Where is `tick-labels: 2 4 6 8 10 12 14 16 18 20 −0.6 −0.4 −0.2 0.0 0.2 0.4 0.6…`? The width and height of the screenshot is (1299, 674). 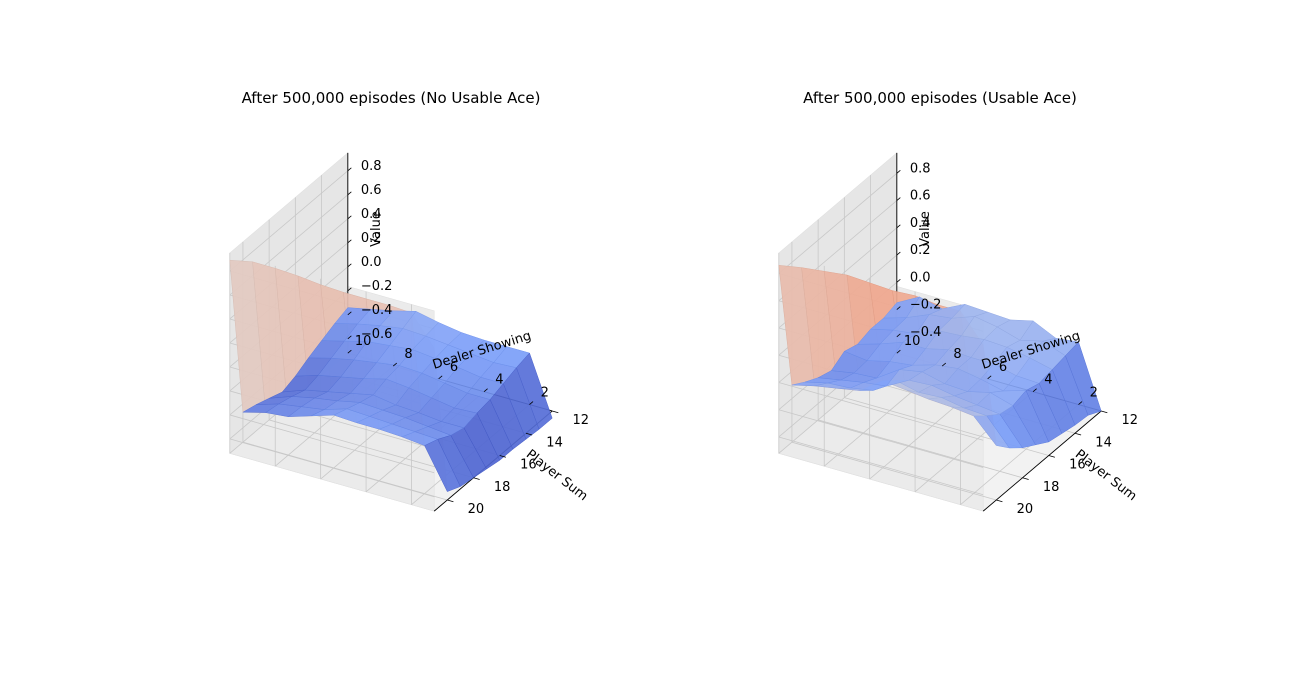 tick-labels: 2 4 6 8 10 12 14 16 18 20 −0.6 −0.4 −0.2 0.0 0.2 0.4 0.6… is located at coordinates (468, 338).